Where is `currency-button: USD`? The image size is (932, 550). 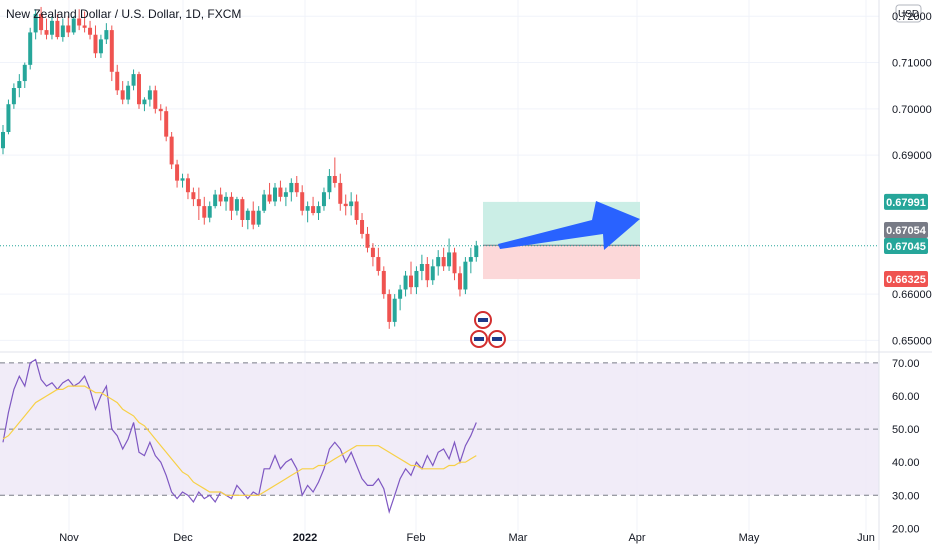
currency-button: USD is located at coordinates (908, 13).